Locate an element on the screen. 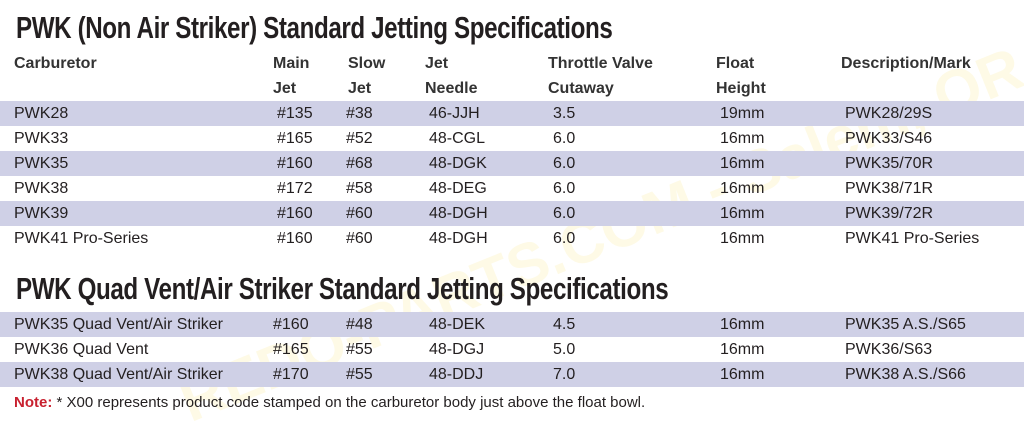 The image size is (1024, 423). table-cell: #52 is located at coordinates (359, 138).